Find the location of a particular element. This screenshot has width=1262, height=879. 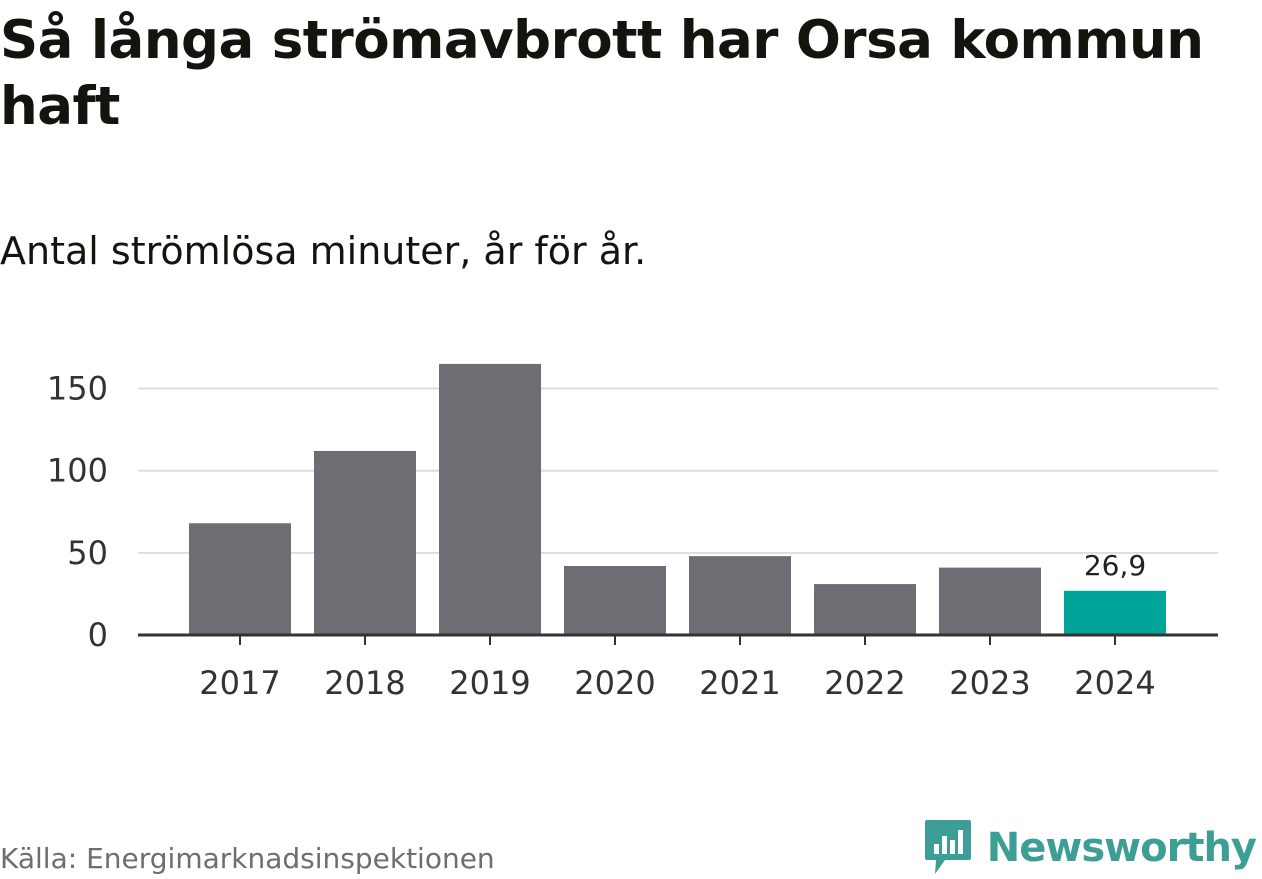

chart-bubble-icon is located at coordinates (947, 847).